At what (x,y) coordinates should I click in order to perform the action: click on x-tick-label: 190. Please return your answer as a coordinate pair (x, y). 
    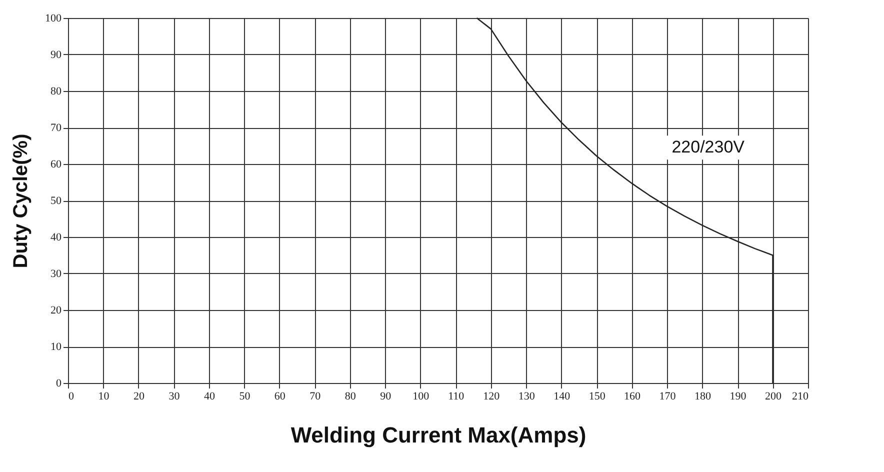
    Looking at the image, I should click on (738, 396).